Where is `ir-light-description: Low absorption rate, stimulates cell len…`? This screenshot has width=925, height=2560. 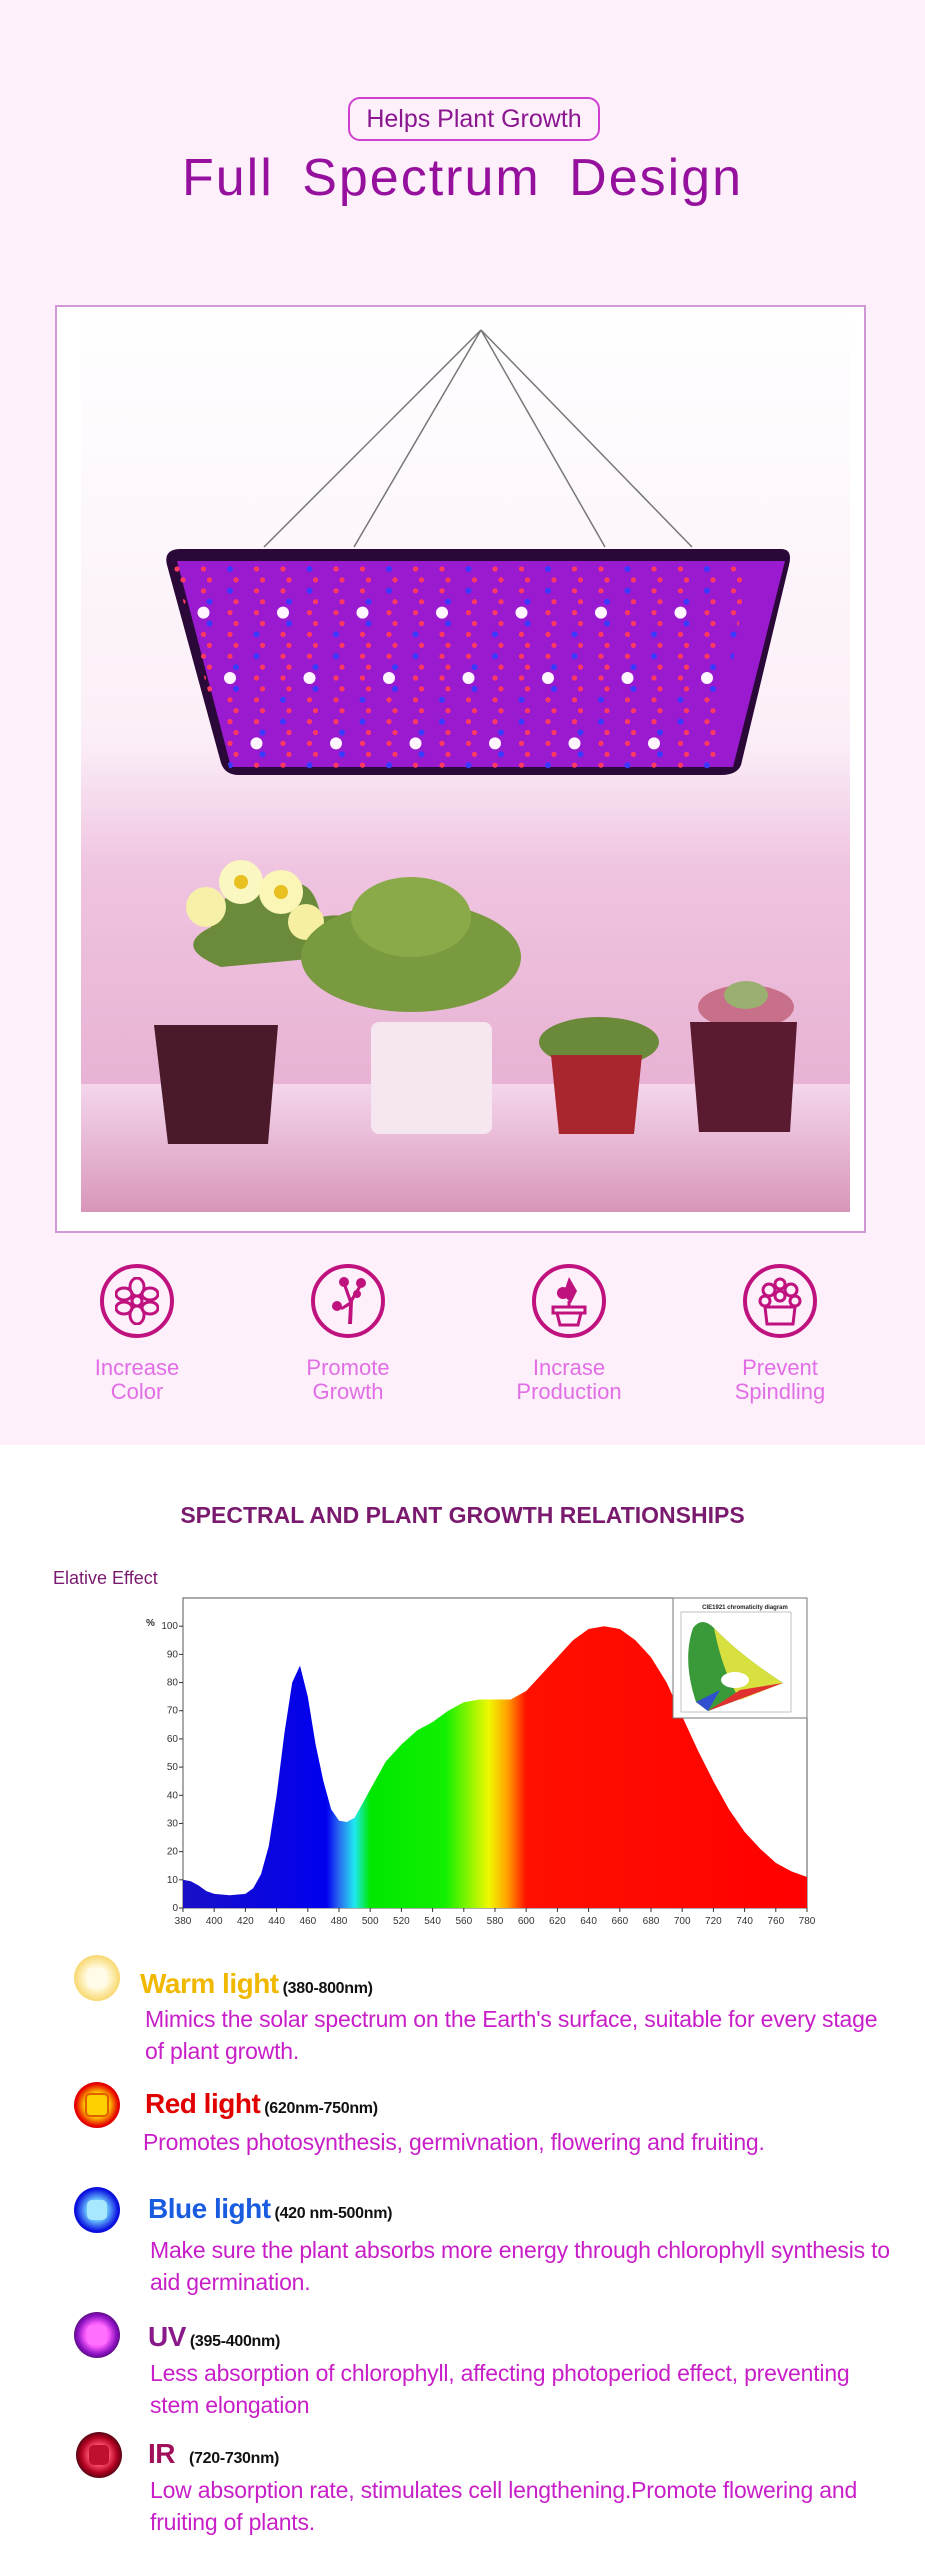
ir-light-description: Low absorption rate, stimulates cell len… is located at coordinates (504, 2506).